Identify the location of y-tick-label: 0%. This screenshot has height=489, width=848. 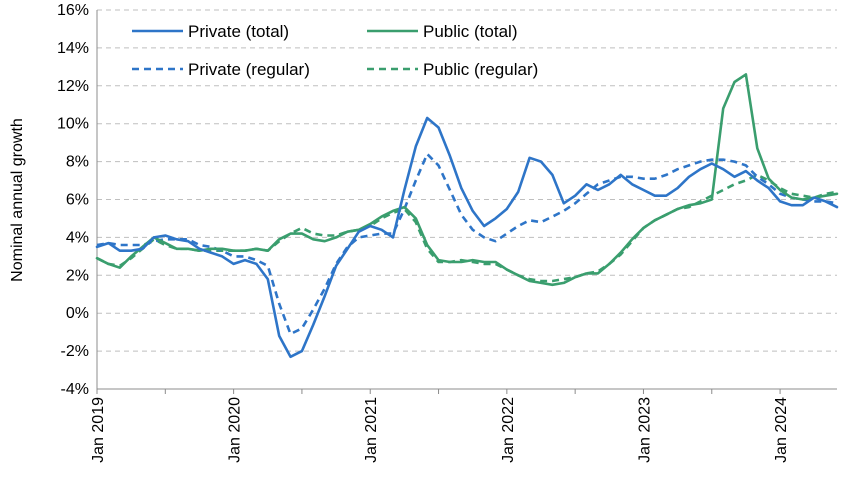
(77, 313).